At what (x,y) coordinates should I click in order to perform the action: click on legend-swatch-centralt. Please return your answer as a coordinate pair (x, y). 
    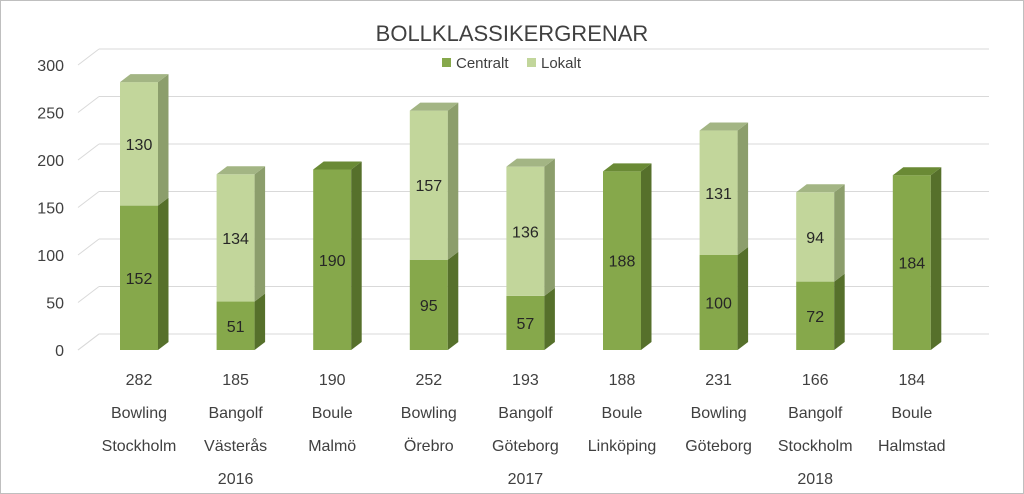
    Looking at the image, I should click on (446, 62).